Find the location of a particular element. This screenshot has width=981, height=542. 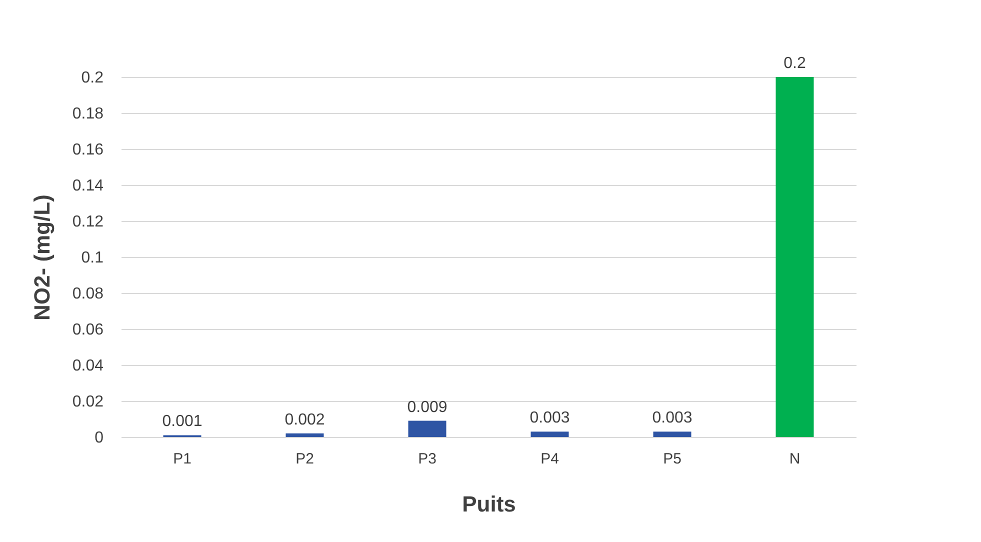

x-axis-title: Puits is located at coordinates (489, 504).